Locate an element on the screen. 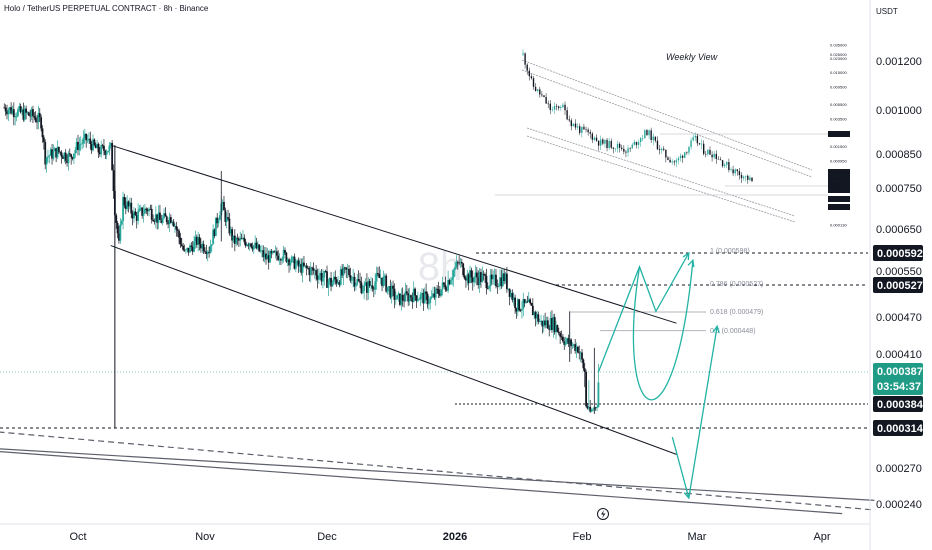 This screenshot has width=932, height=550. arrowhead-bullish is located at coordinates (686, 256).